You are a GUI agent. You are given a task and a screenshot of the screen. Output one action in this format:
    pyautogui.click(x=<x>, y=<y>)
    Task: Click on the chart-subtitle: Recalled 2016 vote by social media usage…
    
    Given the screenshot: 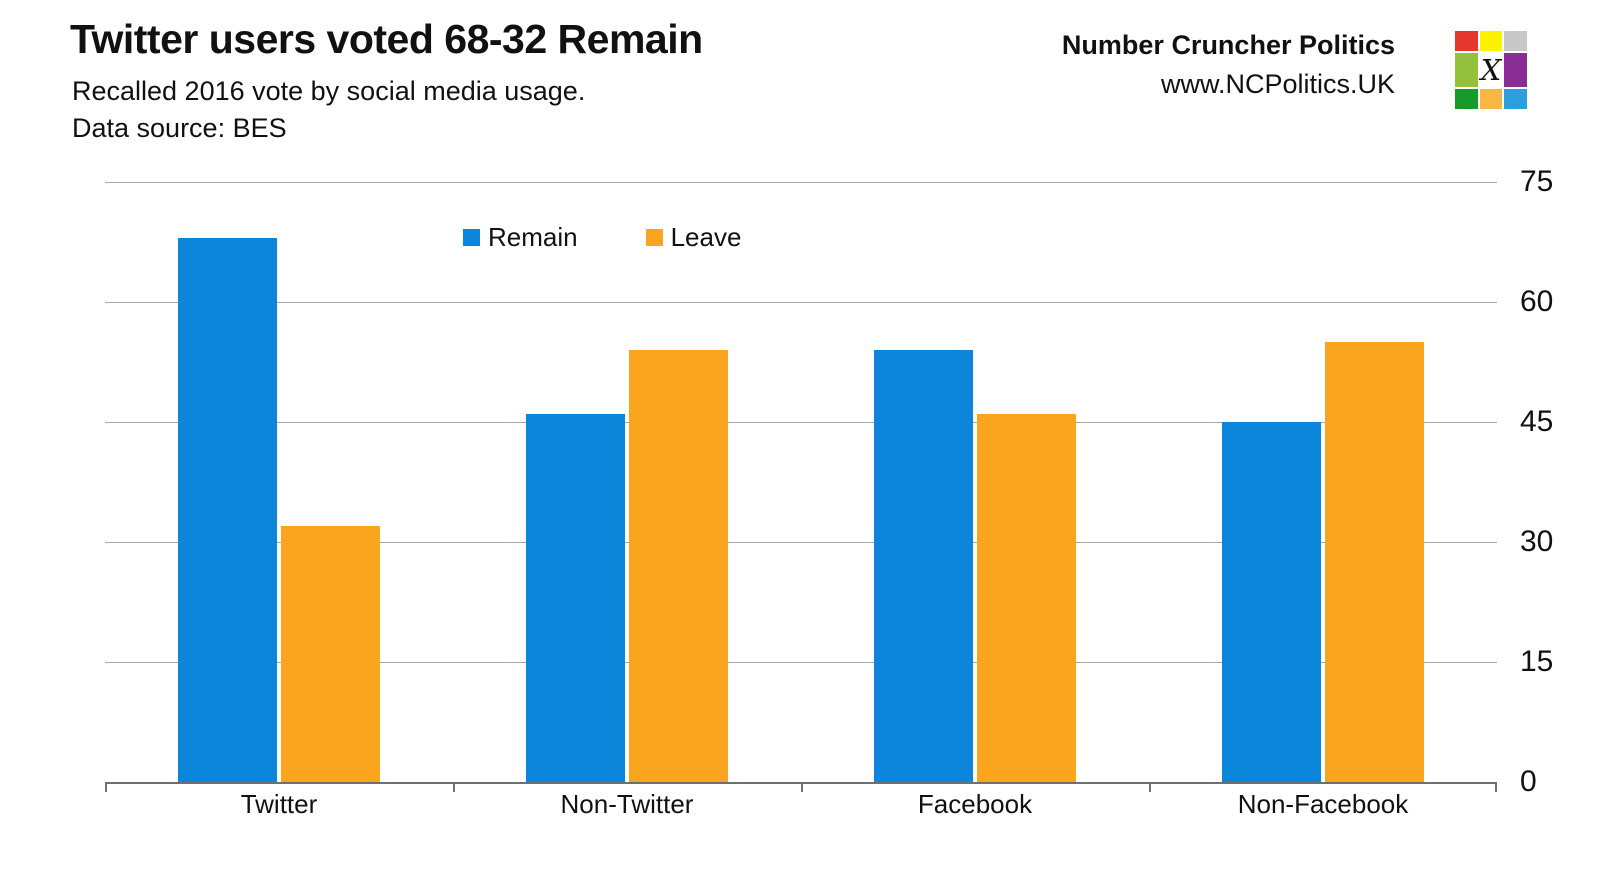 What is the action you would take?
    pyautogui.click(x=329, y=91)
    